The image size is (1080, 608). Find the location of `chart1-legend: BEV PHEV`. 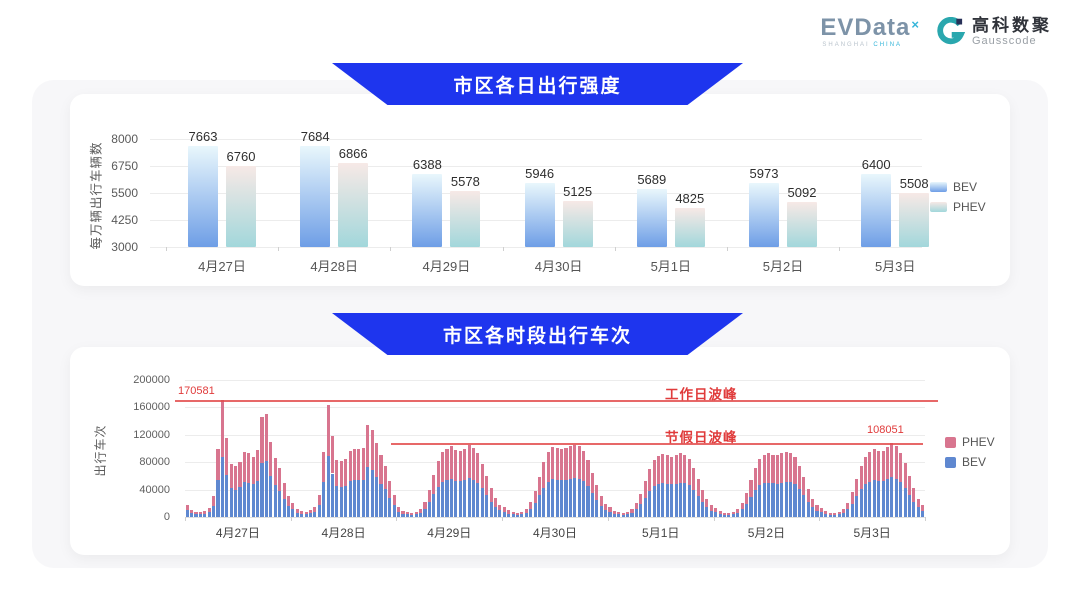

chart1-legend: BEV PHEV is located at coordinates (958, 200).